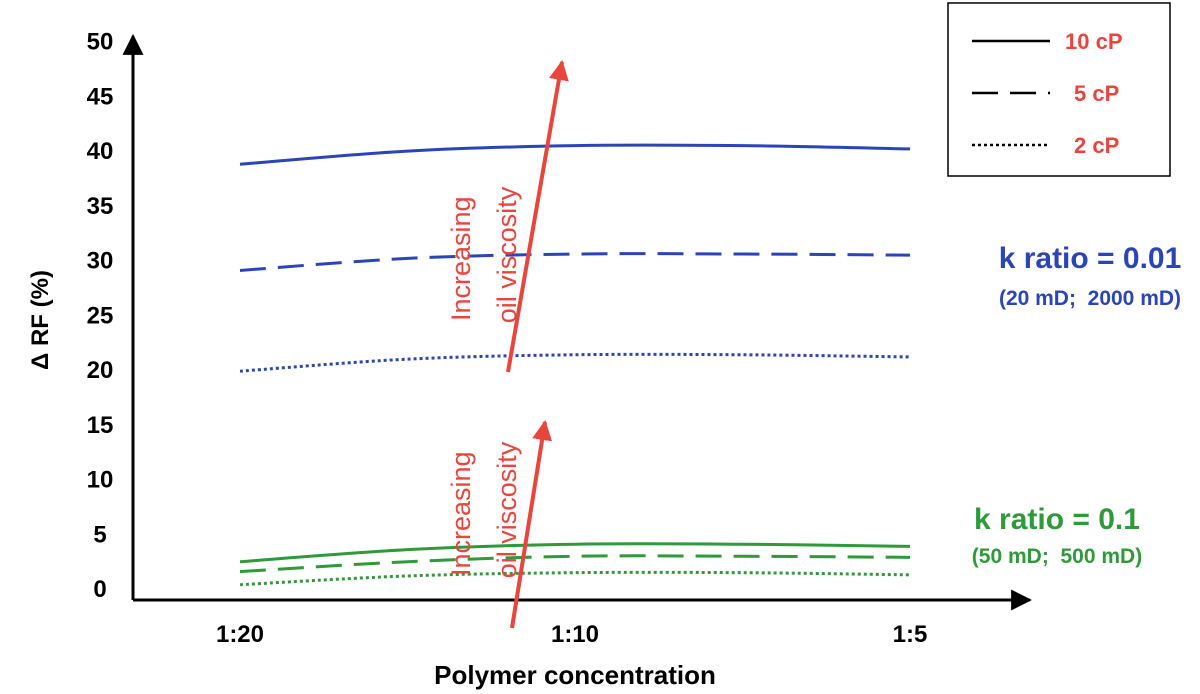 This screenshot has width=1200, height=694. I want to click on y-axis-title: Δ RF (%), so click(40, 320).